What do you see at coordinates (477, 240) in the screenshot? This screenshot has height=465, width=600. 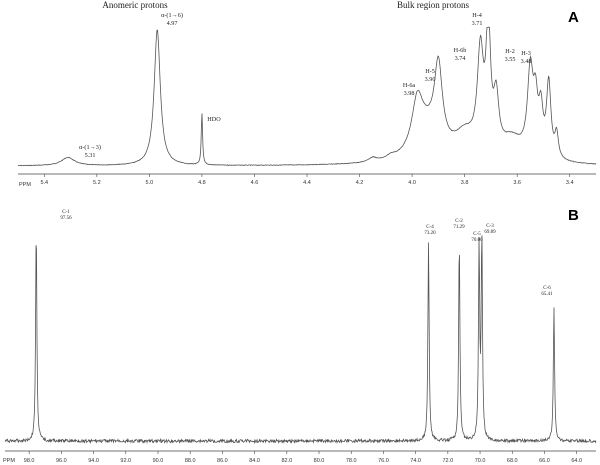 I see `peak-shift-b: 70.06` at bounding box center [477, 240].